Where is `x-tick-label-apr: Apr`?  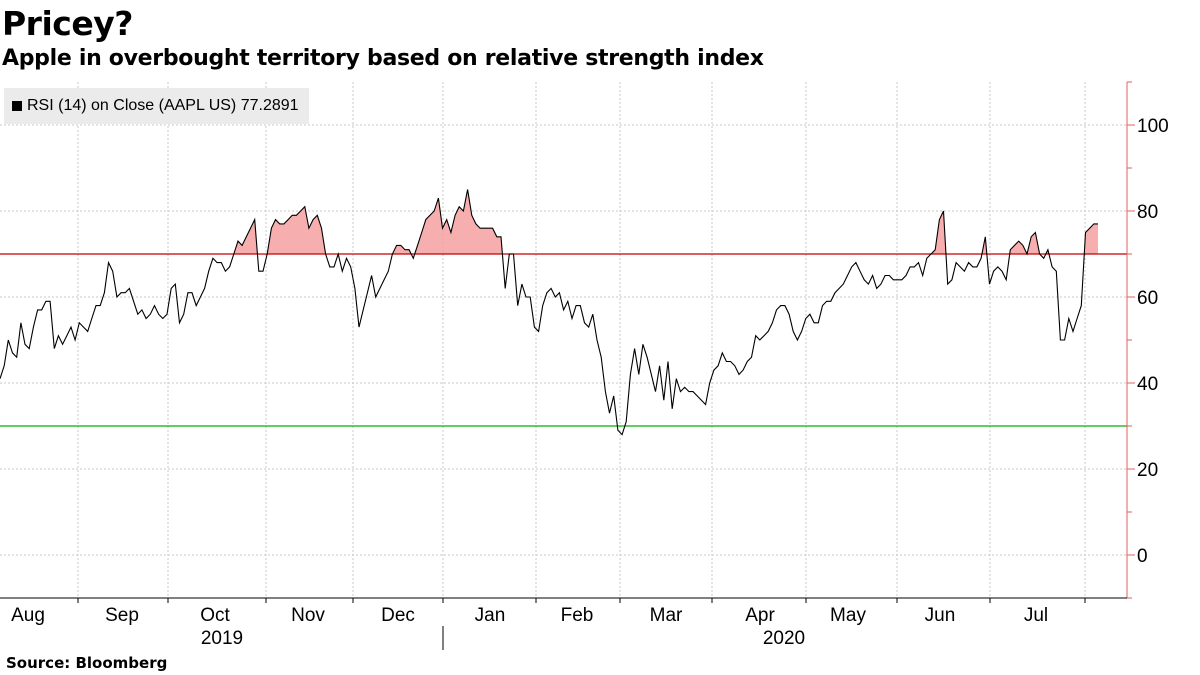 x-tick-label-apr: Apr is located at coordinates (760, 615).